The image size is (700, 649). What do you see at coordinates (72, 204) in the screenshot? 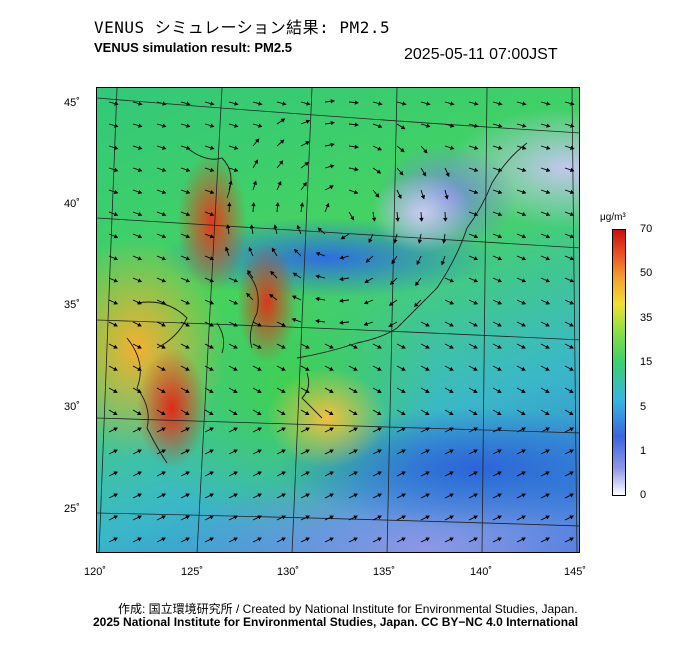
I see `lat-label-40: 40˚` at bounding box center [72, 204].